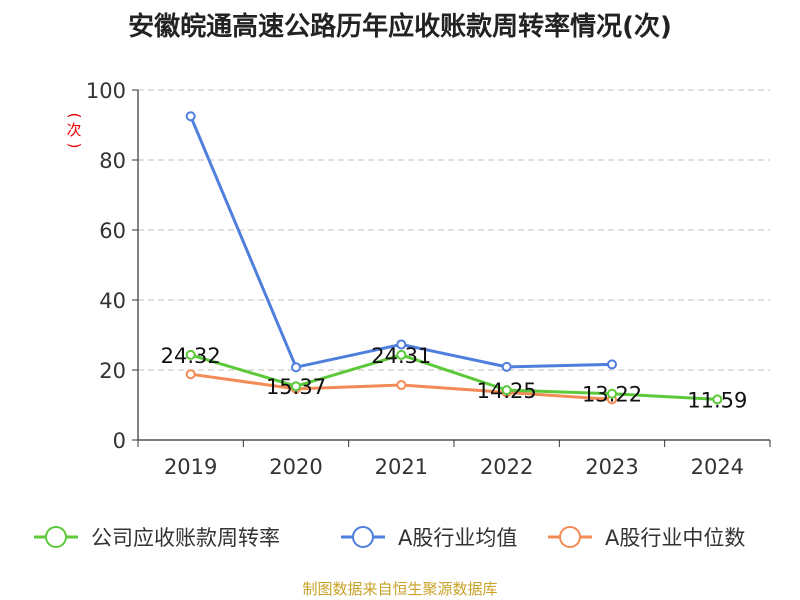 This screenshot has width=800, height=600. Describe the element at coordinates (190, 467) in the screenshot. I see `x-tick-label: 2019` at that location.